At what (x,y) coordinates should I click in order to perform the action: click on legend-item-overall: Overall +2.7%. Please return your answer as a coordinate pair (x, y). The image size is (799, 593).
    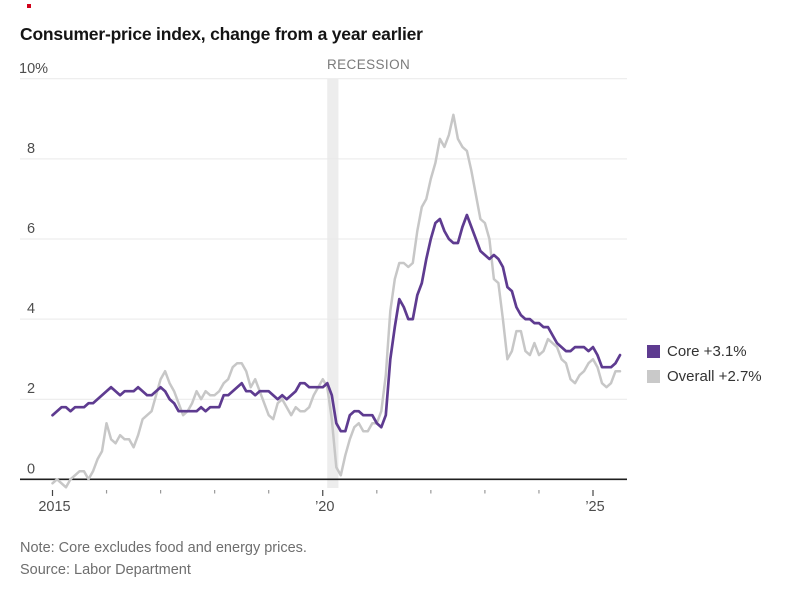
    Looking at the image, I should click on (704, 376).